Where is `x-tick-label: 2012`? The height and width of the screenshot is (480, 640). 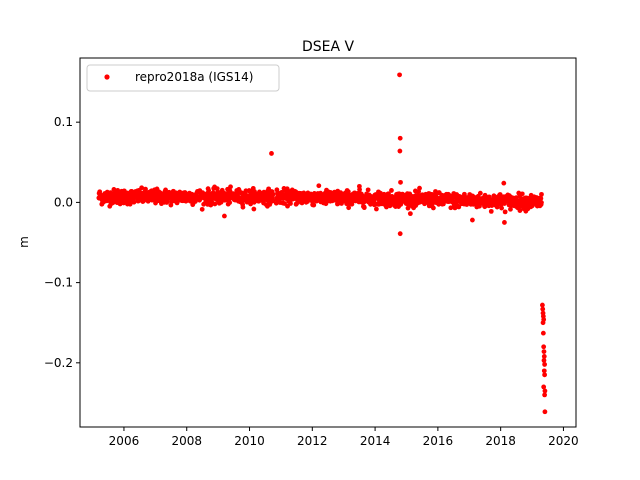 x-tick-label: 2012 is located at coordinates (312, 441).